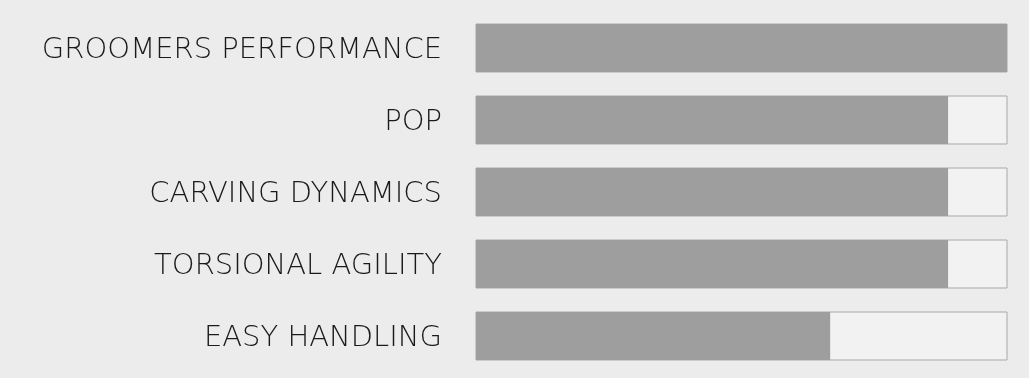 This screenshot has width=1029, height=378. I want to click on y-tick-label: EASY HANDLING, so click(322, 336).